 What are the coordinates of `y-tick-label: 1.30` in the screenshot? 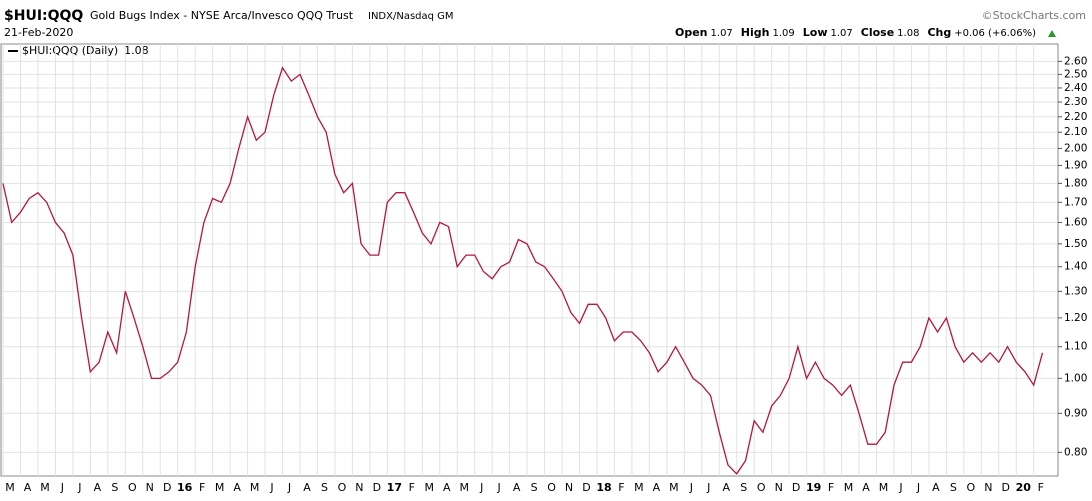 It's located at (1075, 291).